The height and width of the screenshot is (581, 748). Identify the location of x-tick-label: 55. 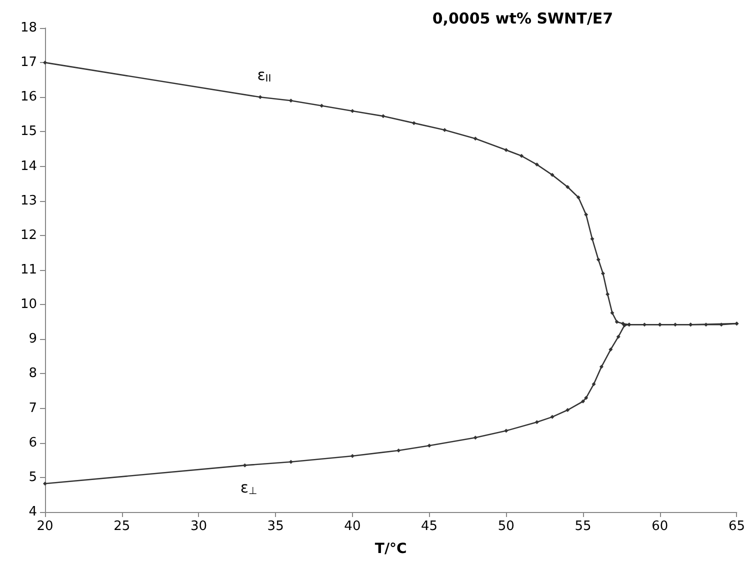
(583, 526).